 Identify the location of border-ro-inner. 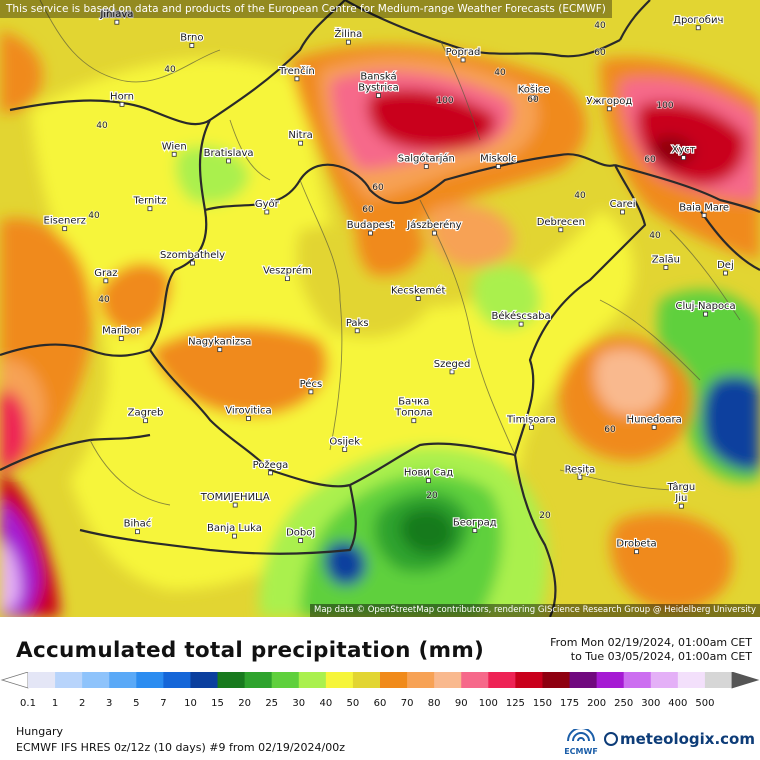
(729, 240).